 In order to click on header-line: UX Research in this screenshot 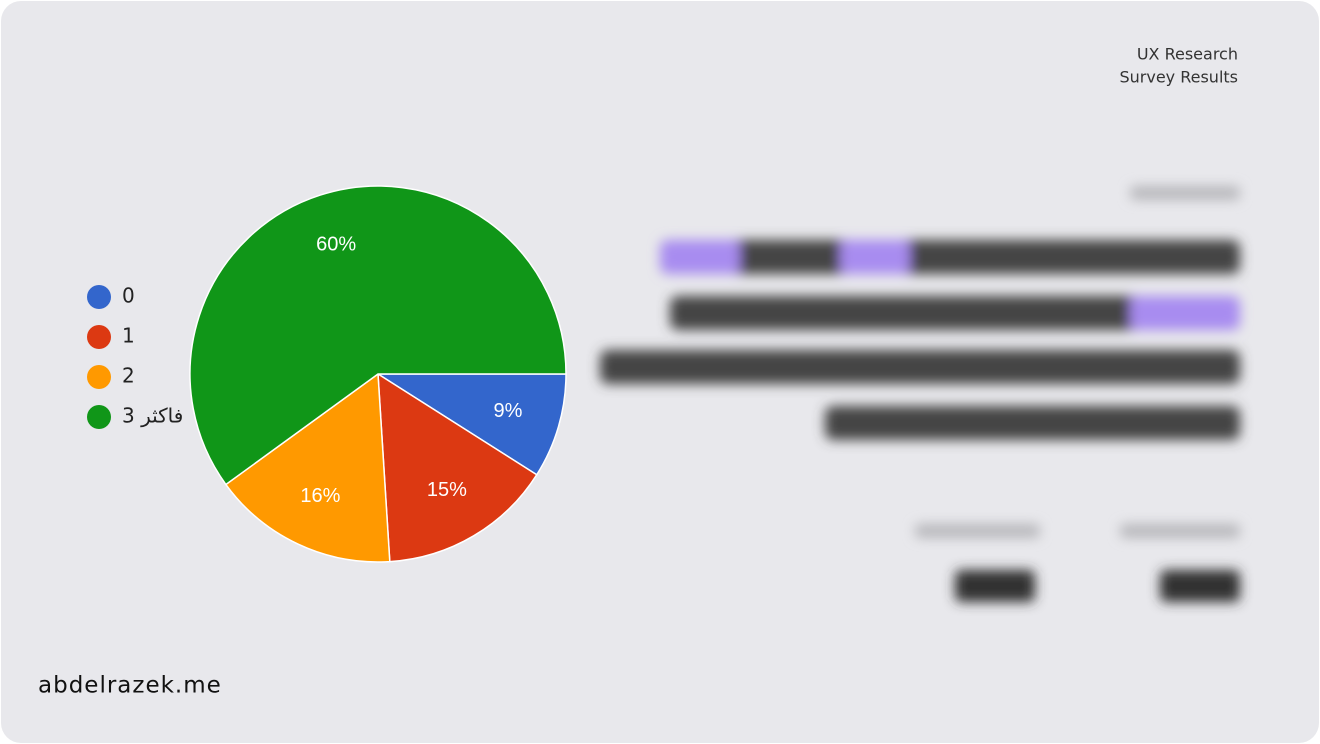, I will do `click(1187, 54)`.